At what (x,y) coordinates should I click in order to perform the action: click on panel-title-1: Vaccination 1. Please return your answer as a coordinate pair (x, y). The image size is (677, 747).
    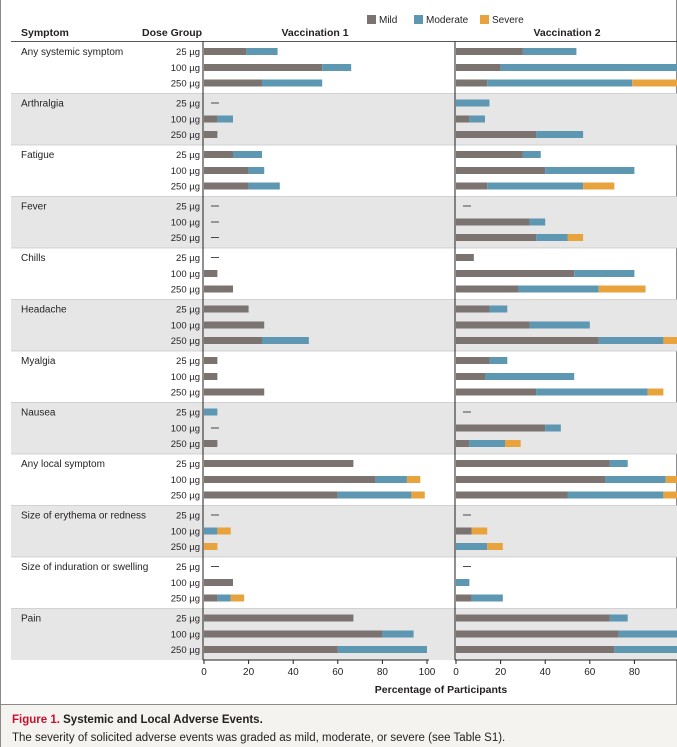
    Looking at the image, I should click on (314, 33).